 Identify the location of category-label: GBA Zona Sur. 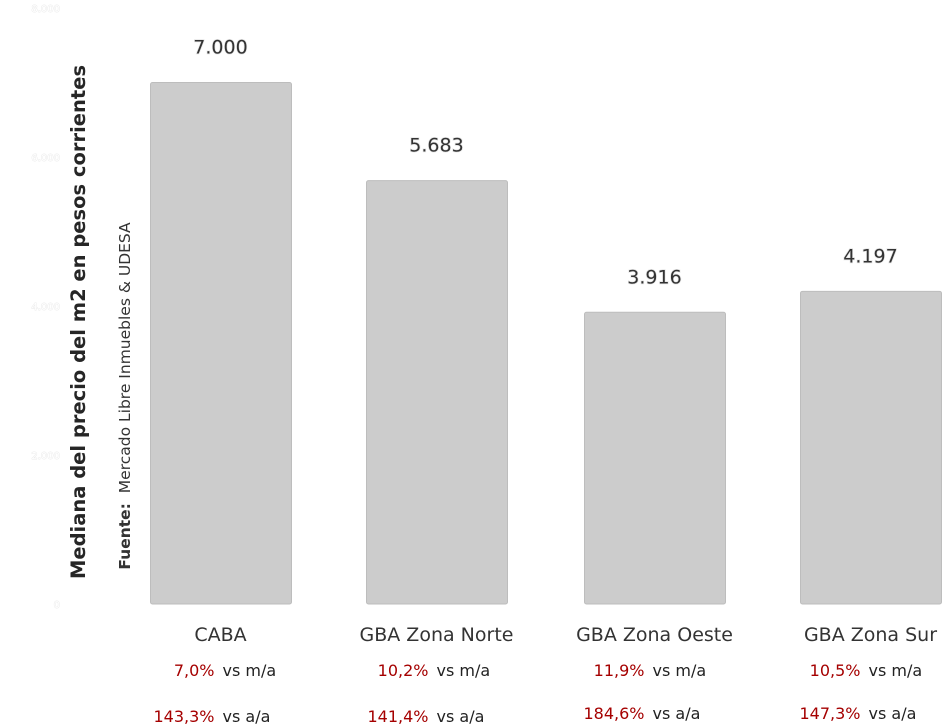
(870, 635).